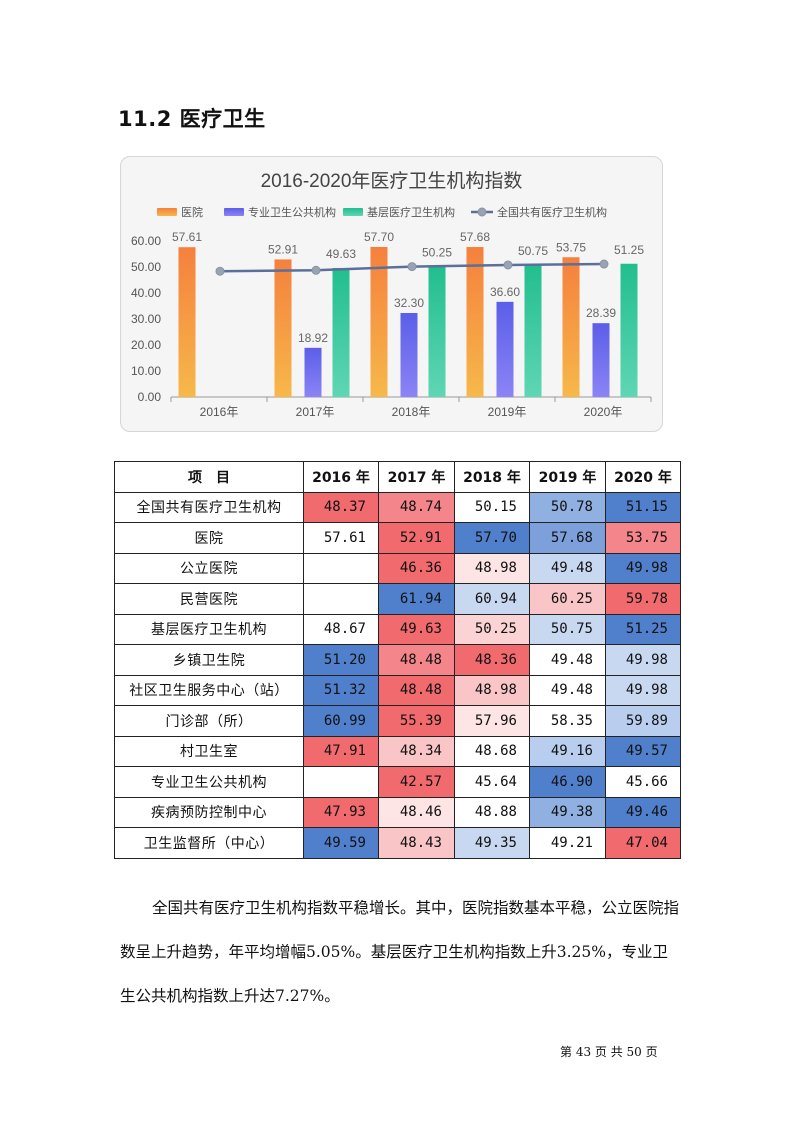  Describe the element at coordinates (643, 507) in the screenshot. I see `table-cell: 51.15` at that location.